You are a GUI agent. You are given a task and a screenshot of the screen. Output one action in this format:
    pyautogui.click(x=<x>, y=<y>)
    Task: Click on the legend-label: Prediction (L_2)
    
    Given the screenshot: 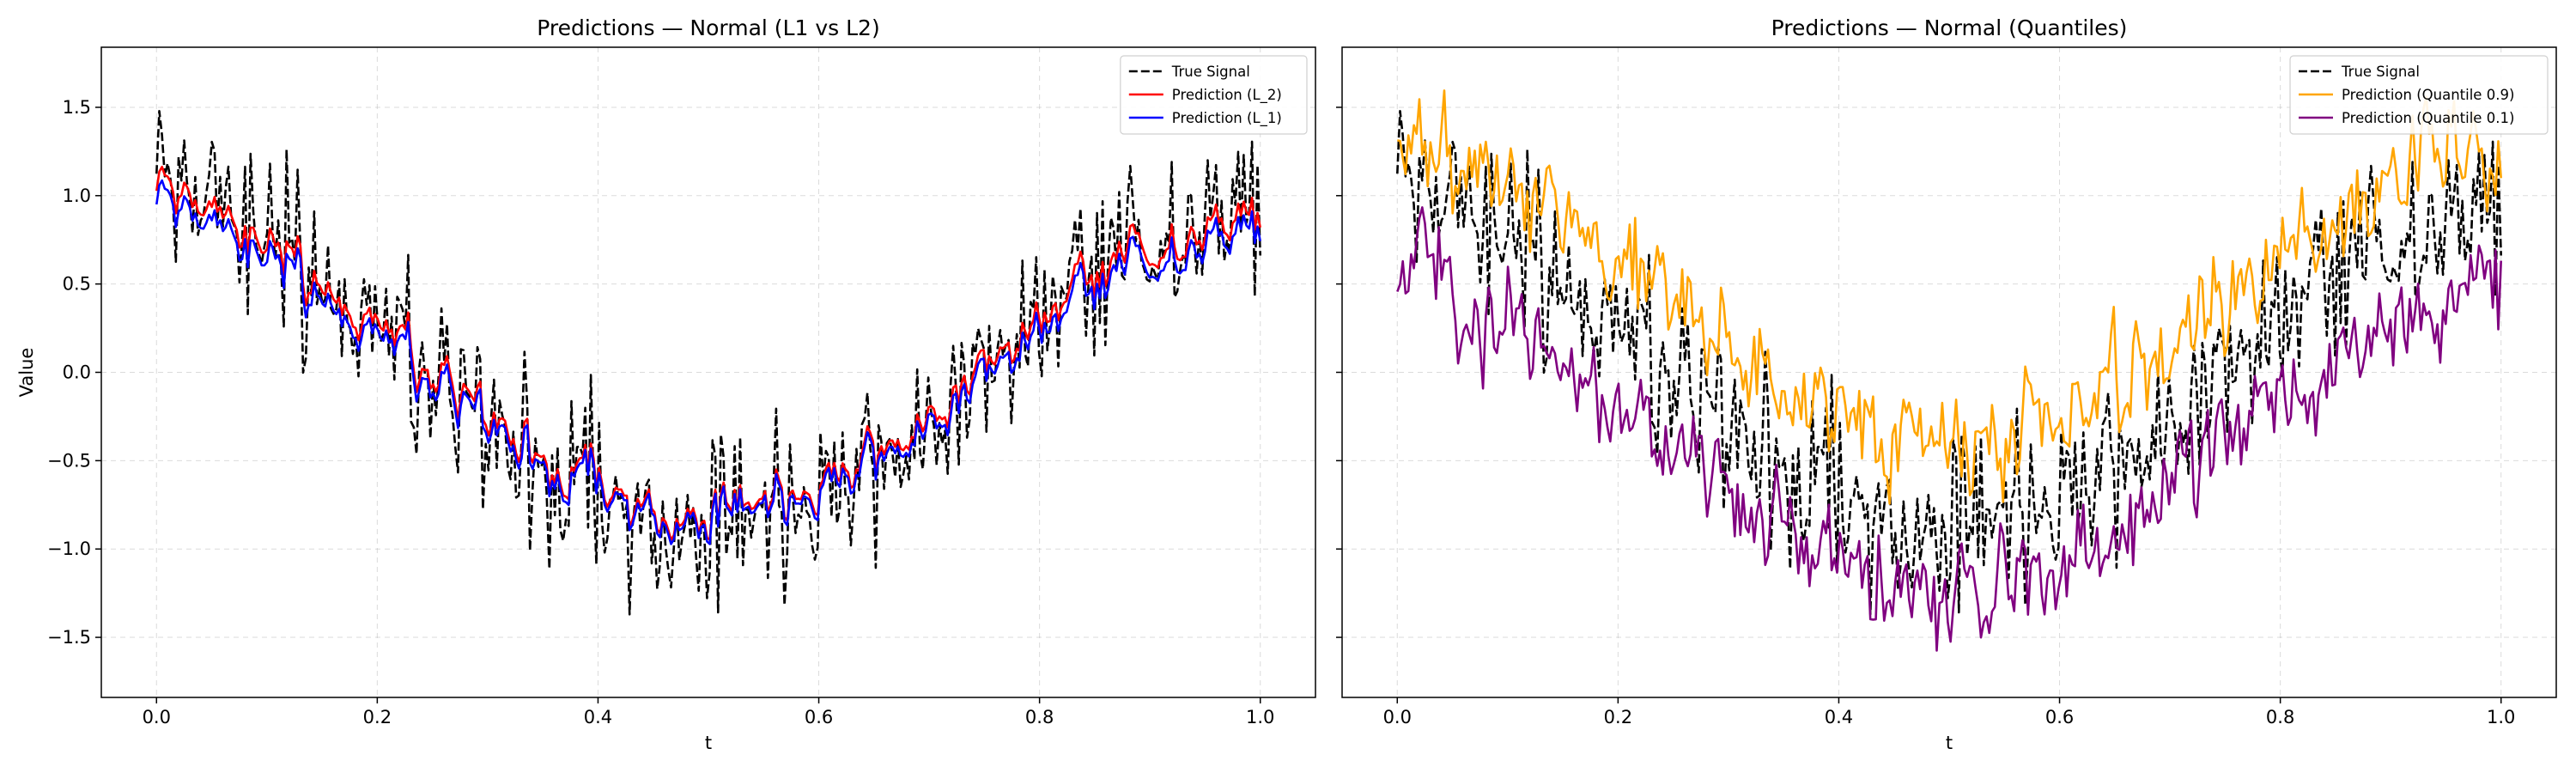 What is the action you would take?
    pyautogui.click(x=1227, y=95)
    